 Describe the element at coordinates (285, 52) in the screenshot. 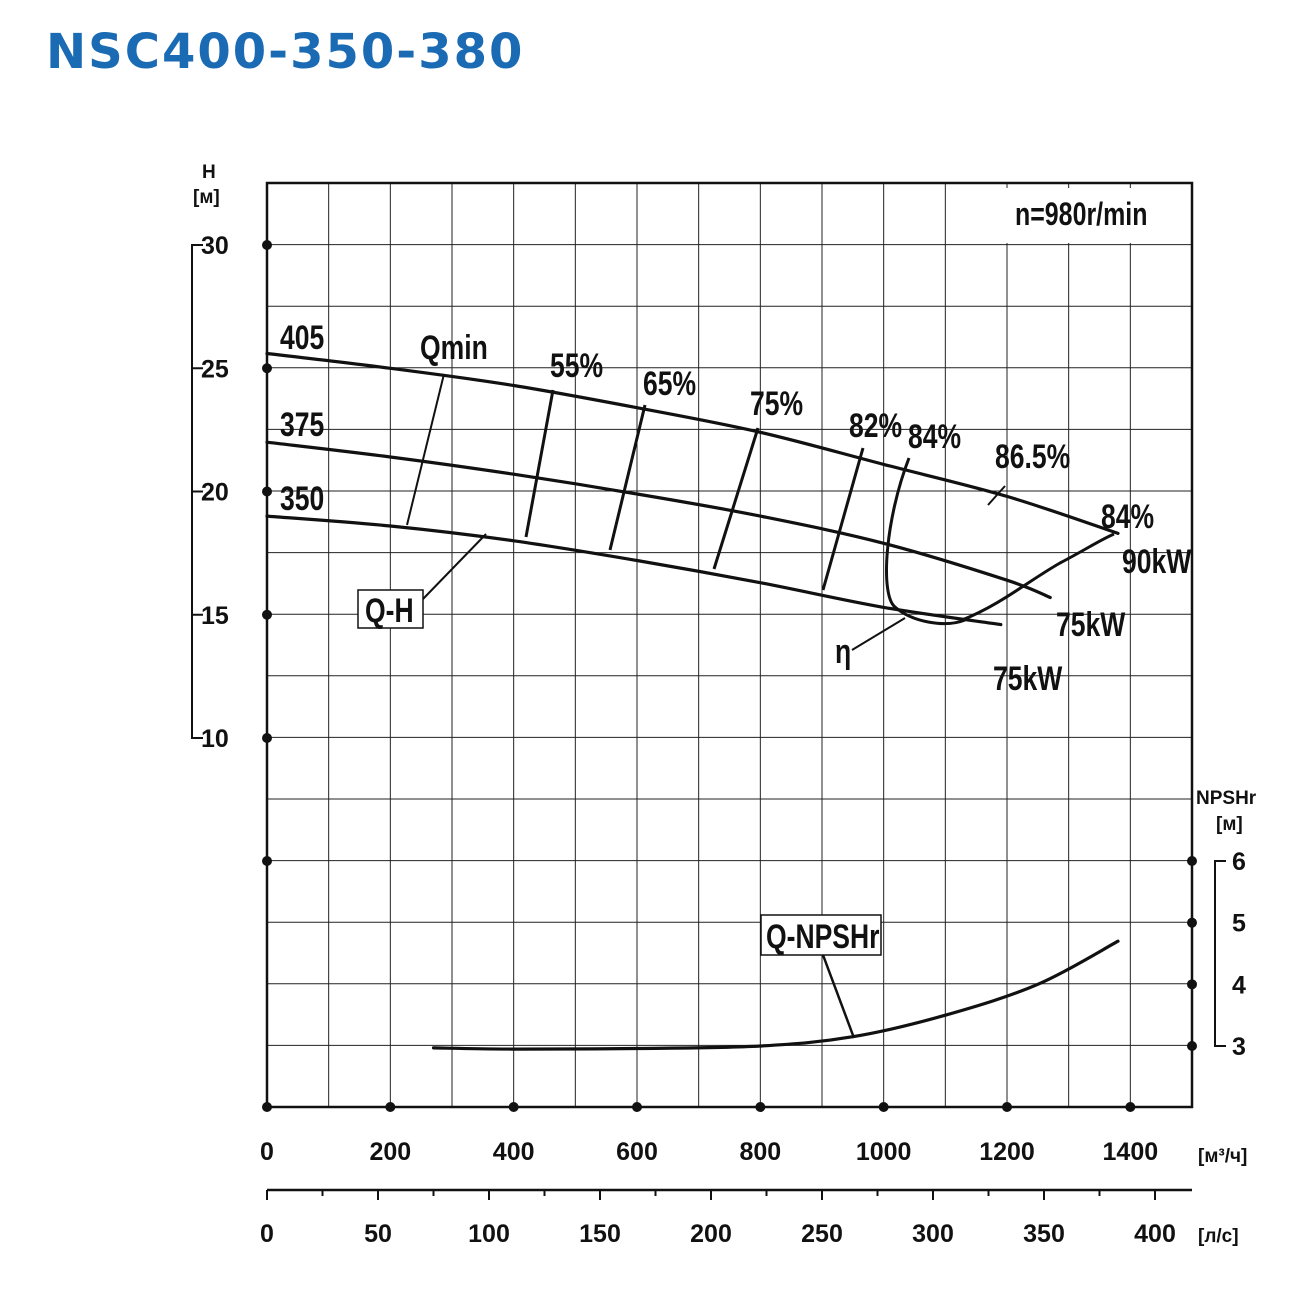

I see `chart-title: NSC400-350-380` at that location.